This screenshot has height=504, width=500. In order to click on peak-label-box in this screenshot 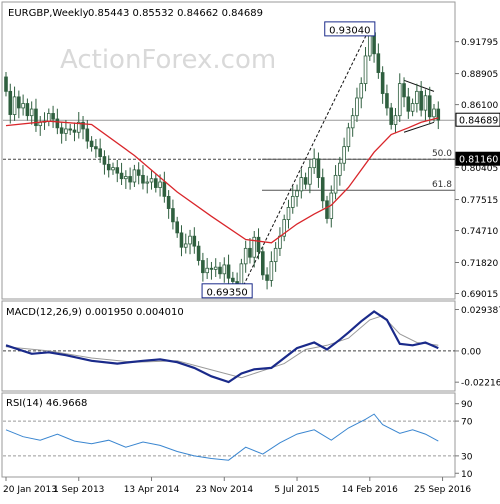, I will do `click(350, 29)`.